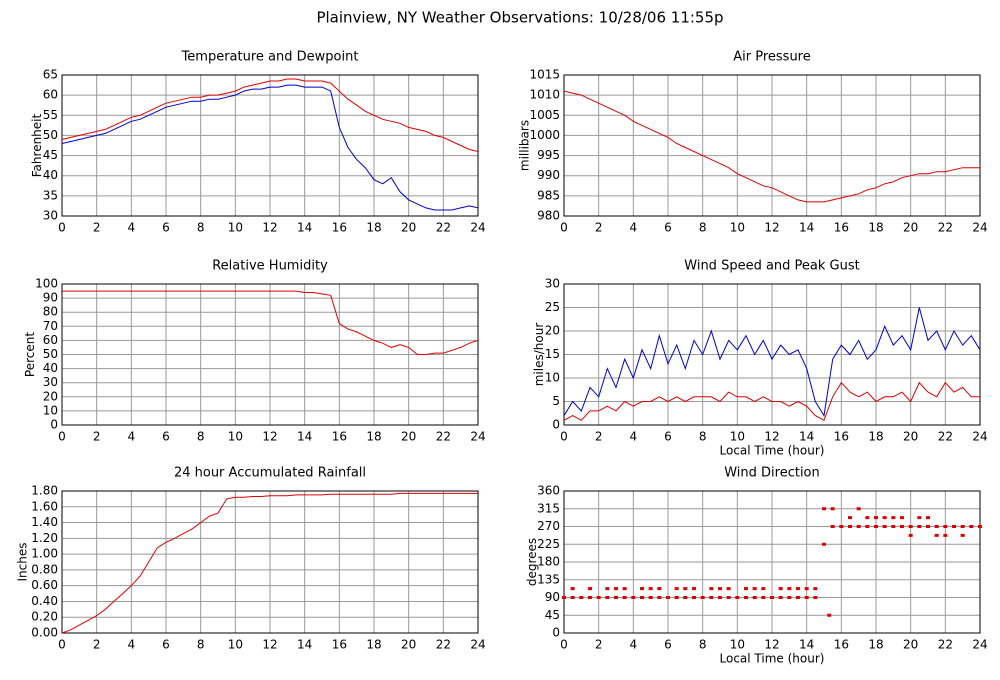 Image resolution: width=1000 pixels, height=680 pixels. Describe the element at coordinates (50, 340) in the screenshot. I see `y-tick-label: 60` at that location.